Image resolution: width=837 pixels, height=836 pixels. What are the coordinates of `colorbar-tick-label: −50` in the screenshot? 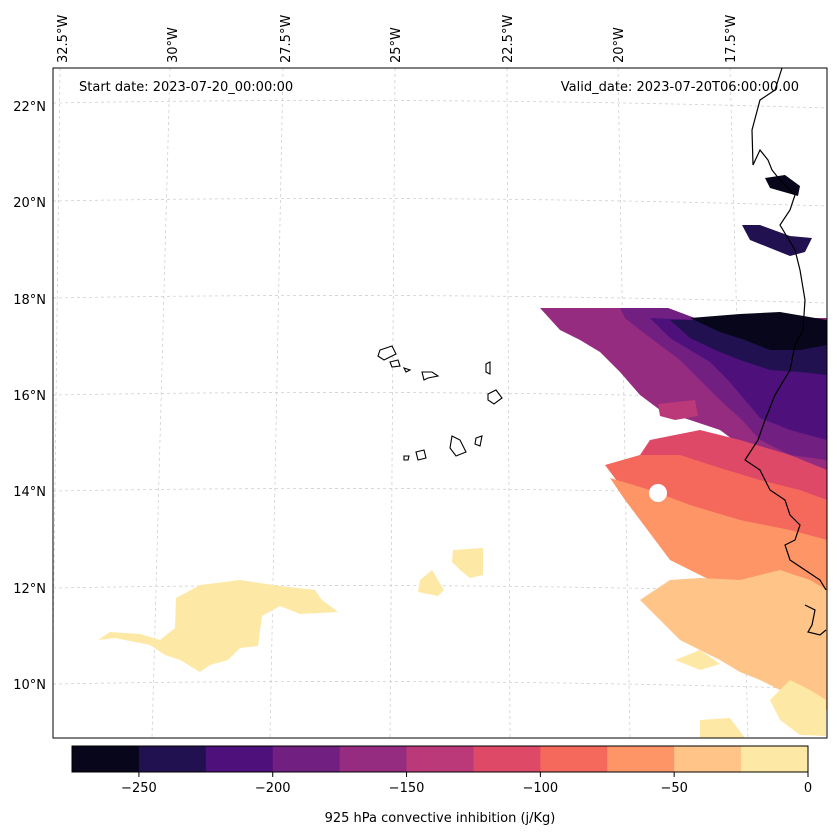 It's located at (673, 788).